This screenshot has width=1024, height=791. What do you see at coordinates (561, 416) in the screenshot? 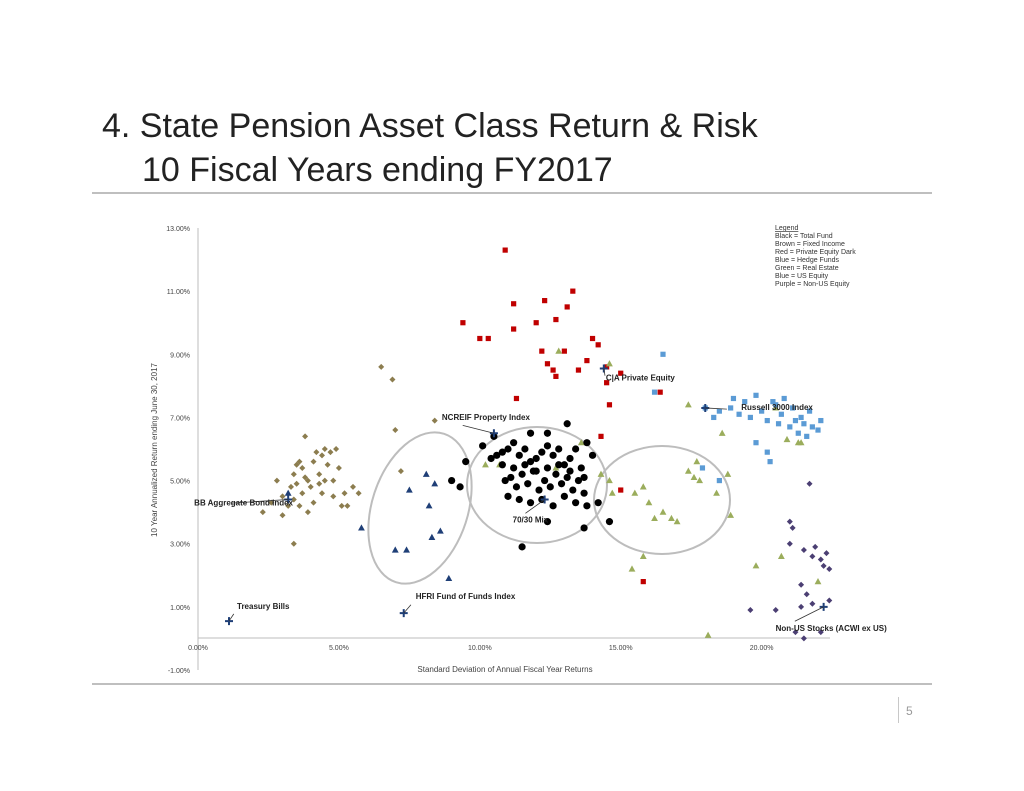
I see `series-private_equity` at bounding box center [561, 416].